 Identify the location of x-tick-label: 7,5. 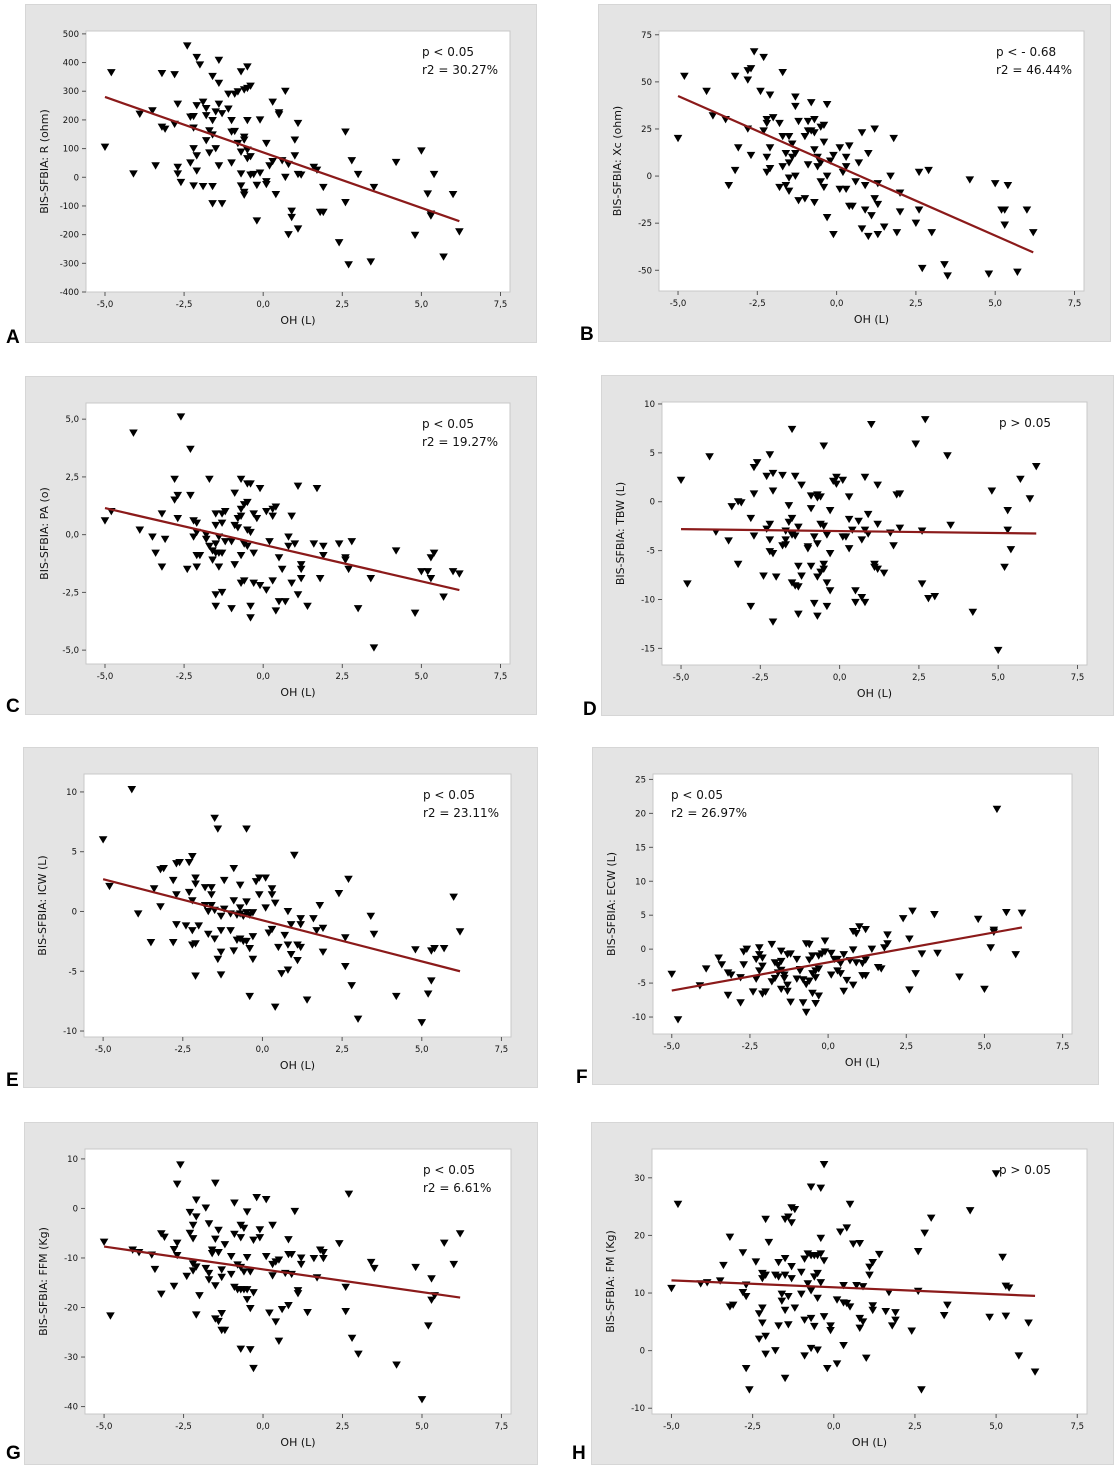
(501, 305).